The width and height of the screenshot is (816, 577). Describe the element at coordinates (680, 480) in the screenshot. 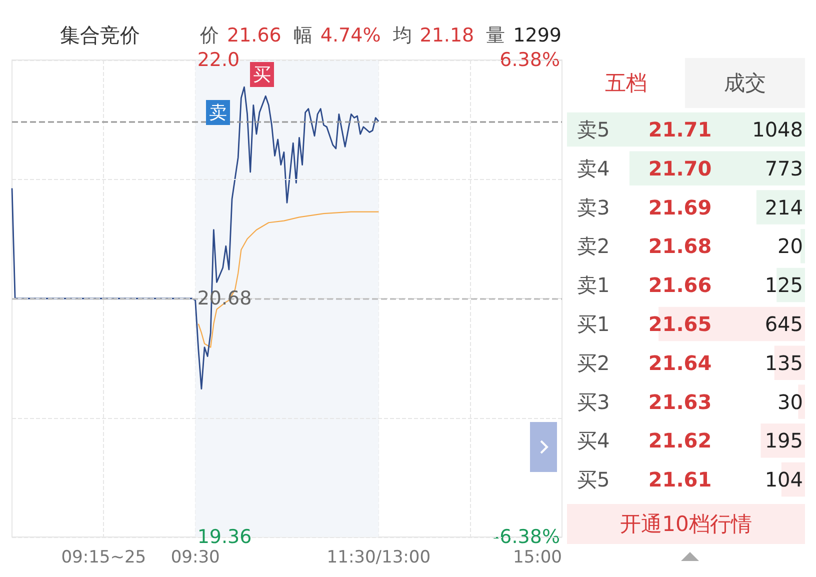

I see `annotation: 21.61` at that location.